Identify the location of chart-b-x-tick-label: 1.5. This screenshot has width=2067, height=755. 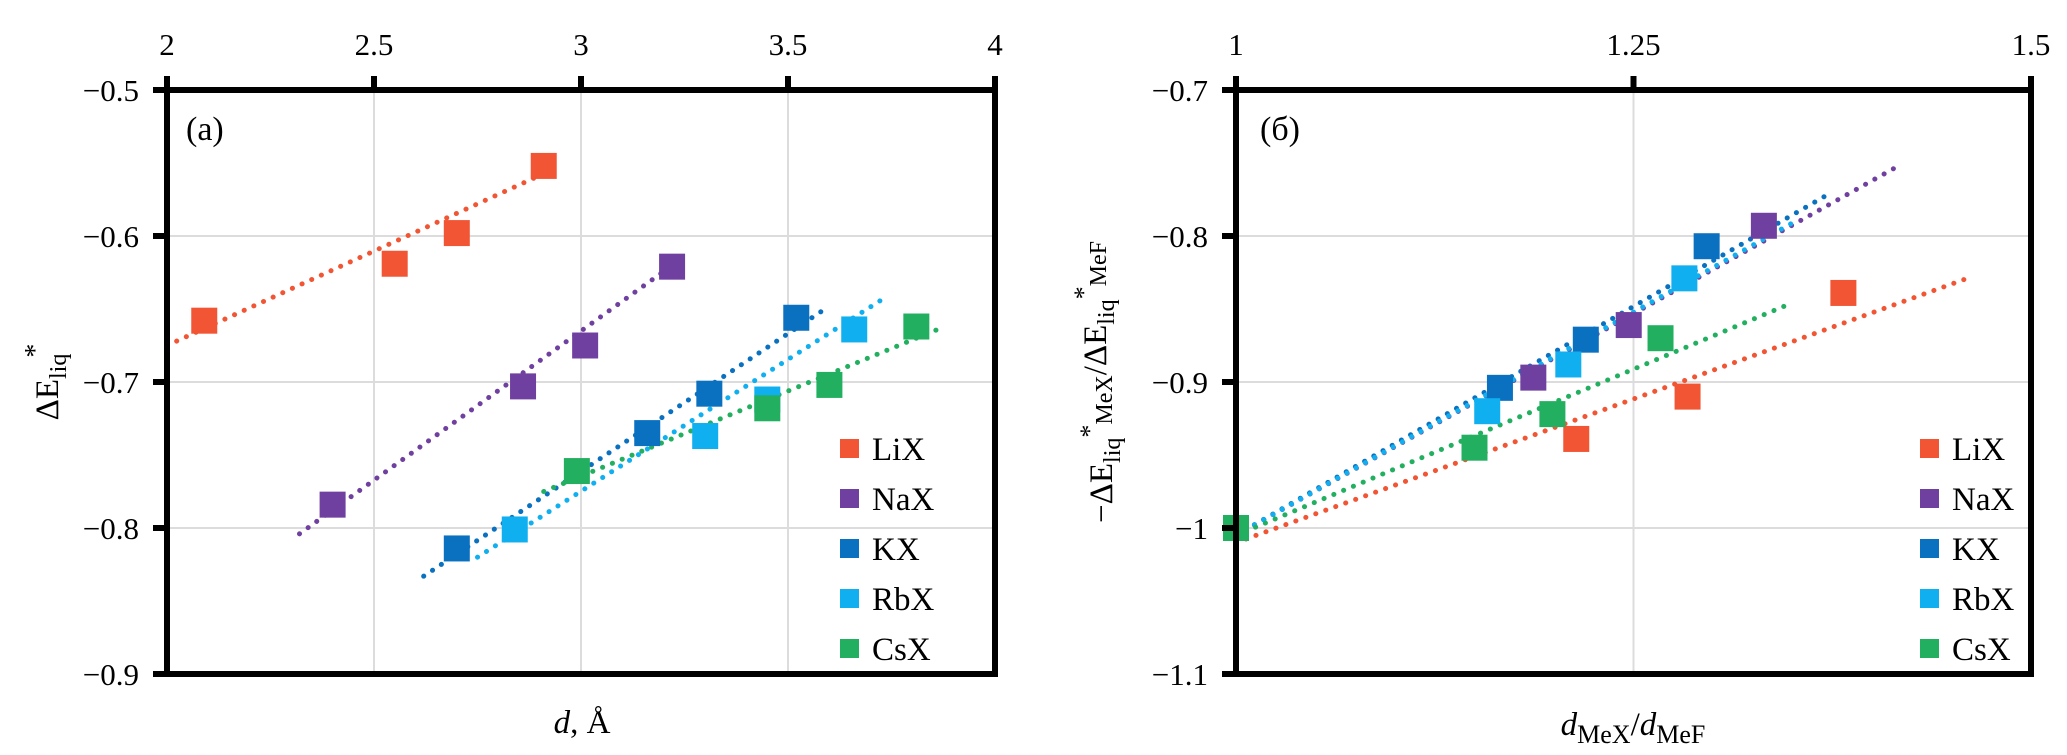
(2031, 44).